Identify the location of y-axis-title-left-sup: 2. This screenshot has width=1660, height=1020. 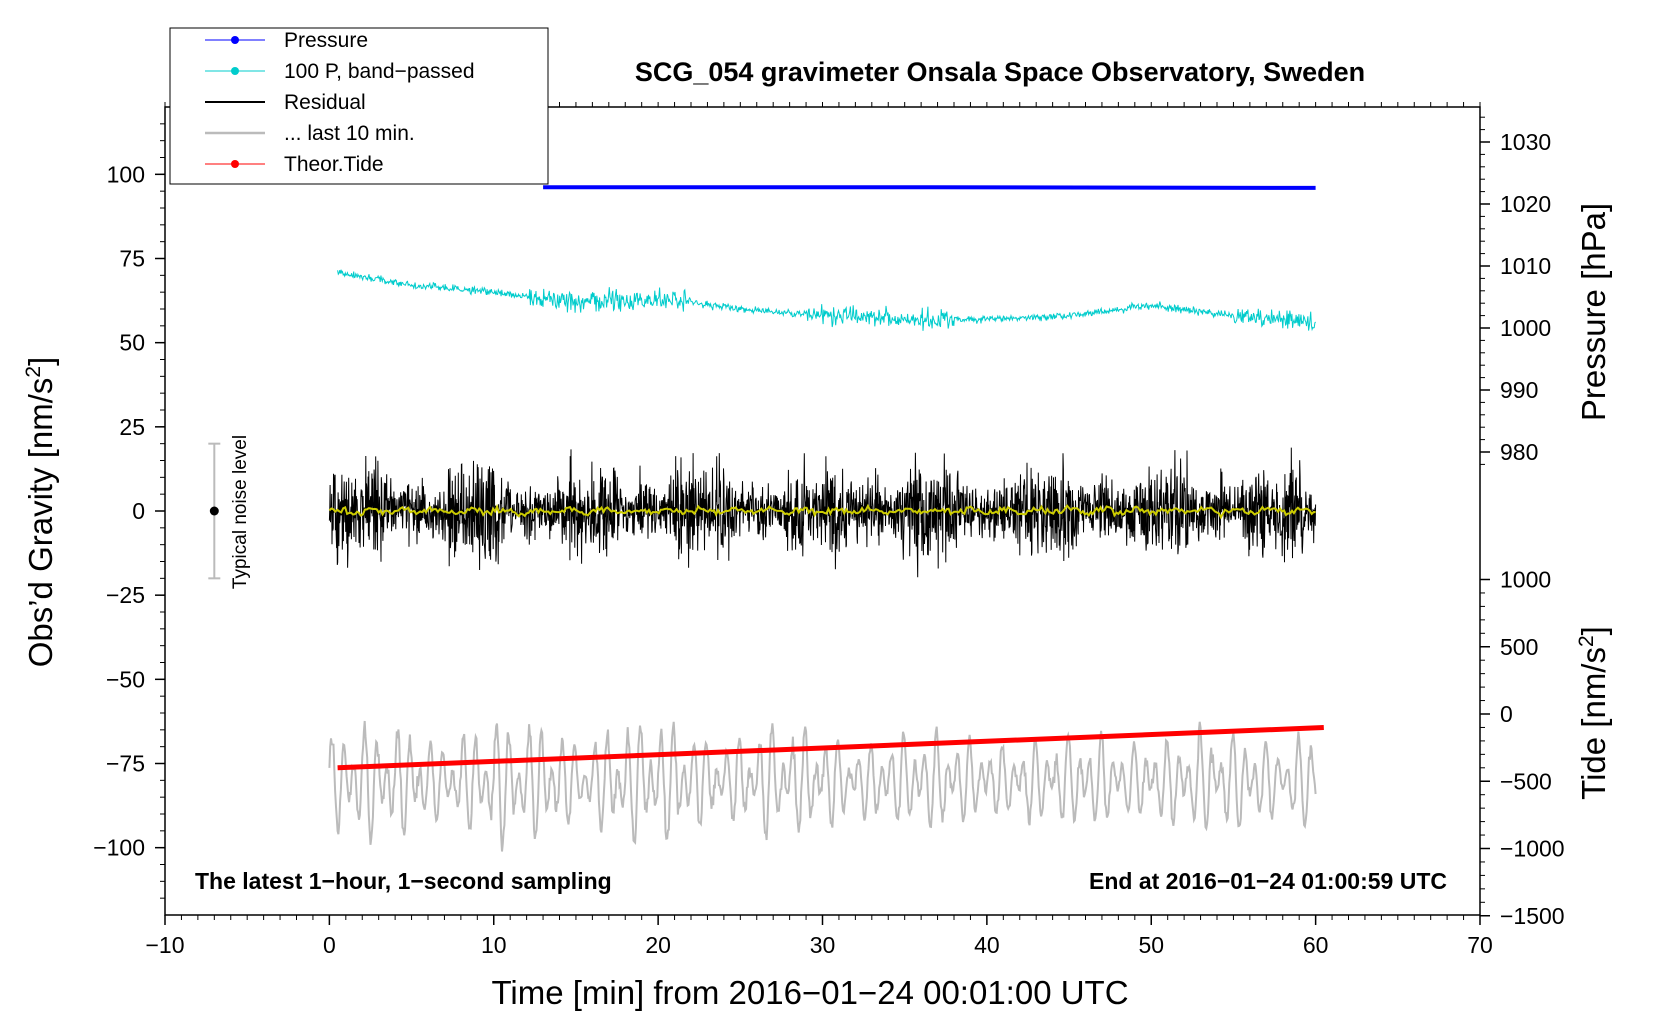
(33, 372).